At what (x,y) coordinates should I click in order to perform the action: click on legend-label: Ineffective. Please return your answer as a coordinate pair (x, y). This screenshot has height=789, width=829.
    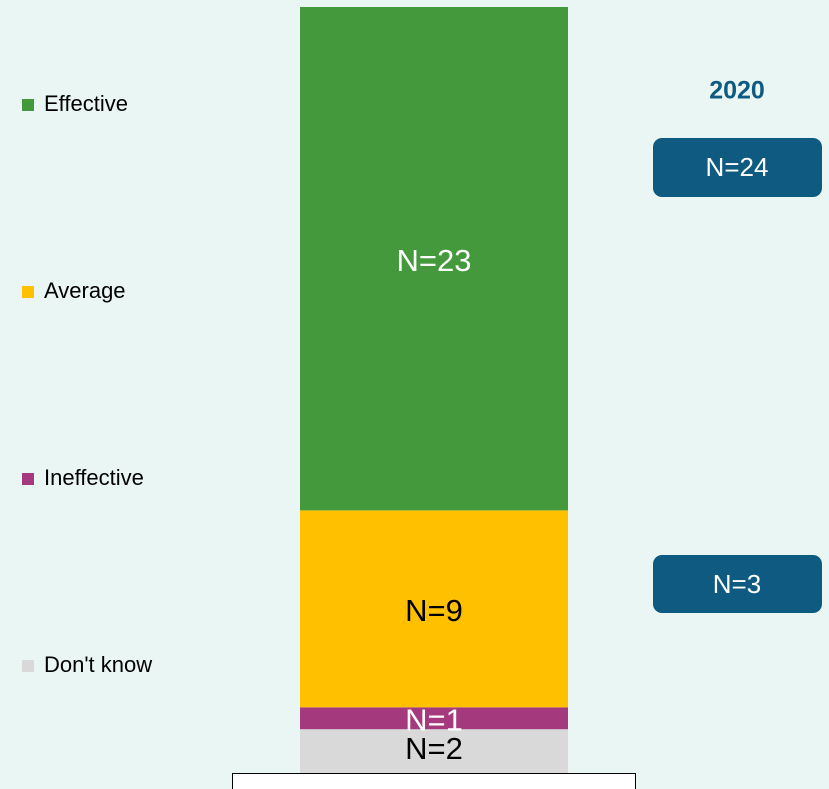
    Looking at the image, I should click on (94, 477).